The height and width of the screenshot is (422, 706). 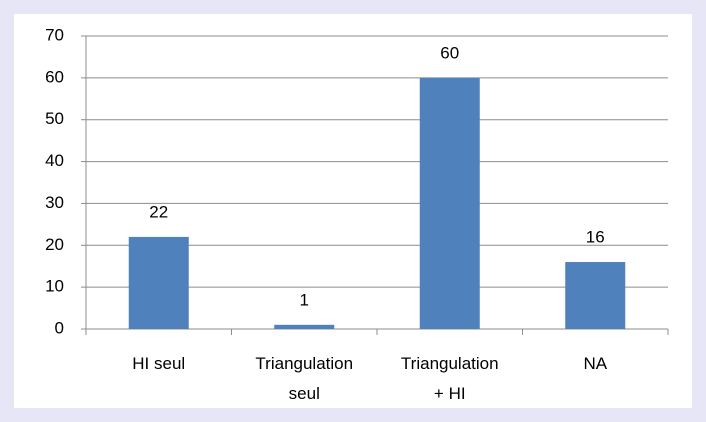 What do you see at coordinates (54, 160) in the screenshot?
I see `y-tick-label: 40` at bounding box center [54, 160].